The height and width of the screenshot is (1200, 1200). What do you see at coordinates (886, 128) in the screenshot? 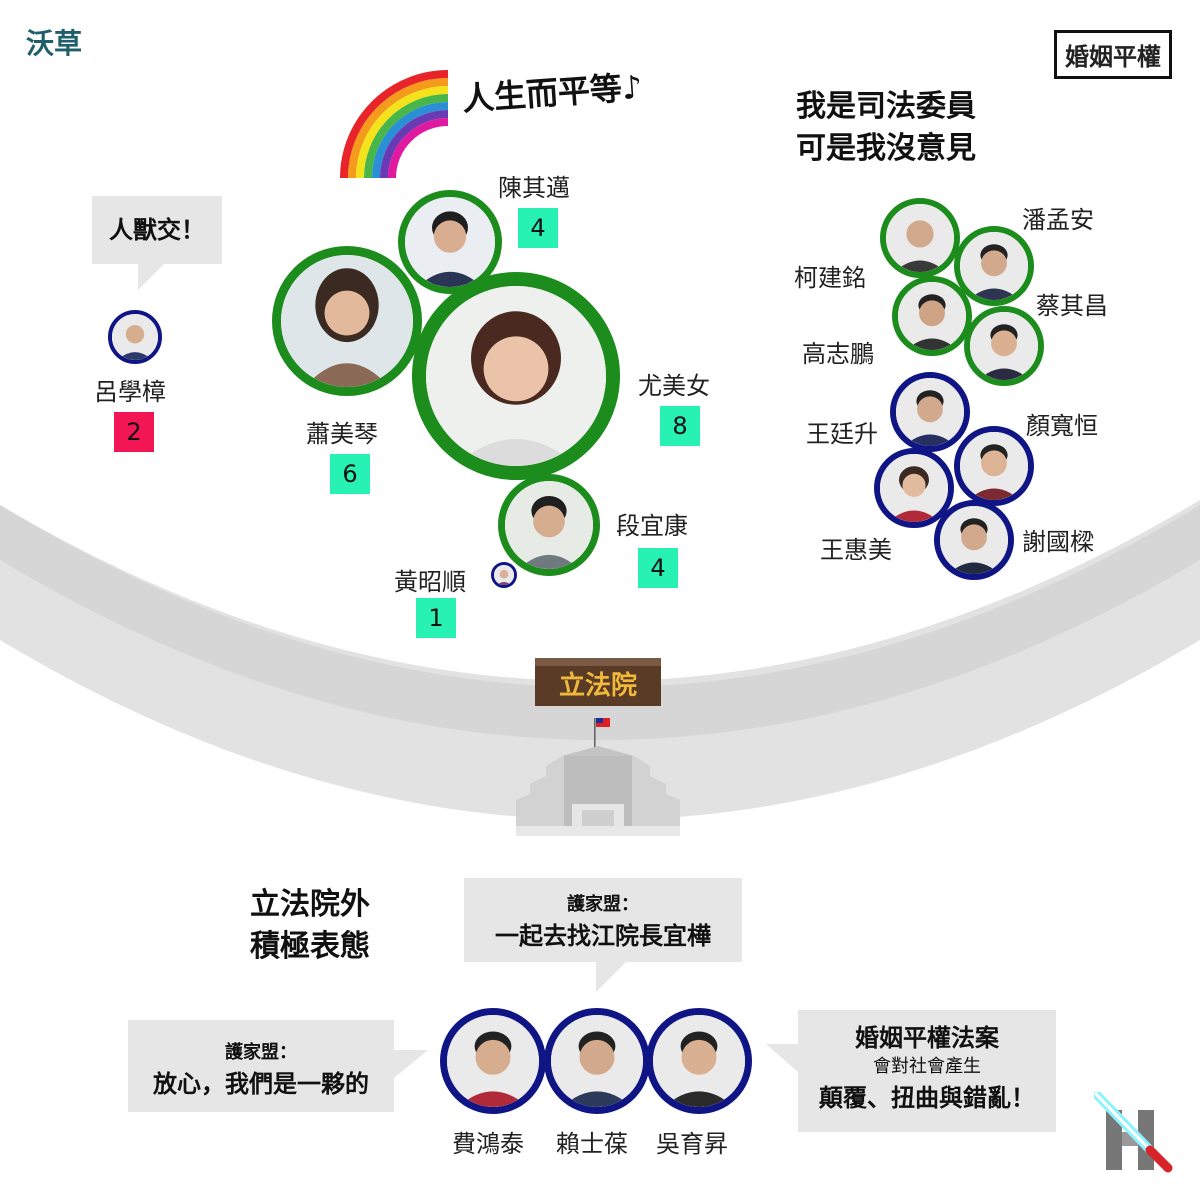
I see `judiciary-title: 我是司法委員 可是我沒意見` at bounding box center [886, 128].